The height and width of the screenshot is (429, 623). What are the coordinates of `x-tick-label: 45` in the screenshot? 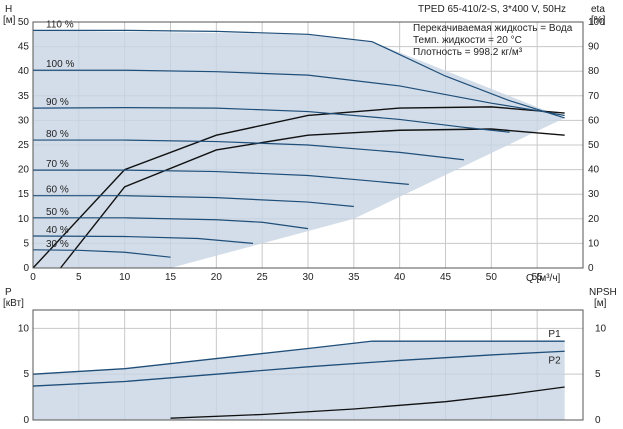 It's located at (446, 277).